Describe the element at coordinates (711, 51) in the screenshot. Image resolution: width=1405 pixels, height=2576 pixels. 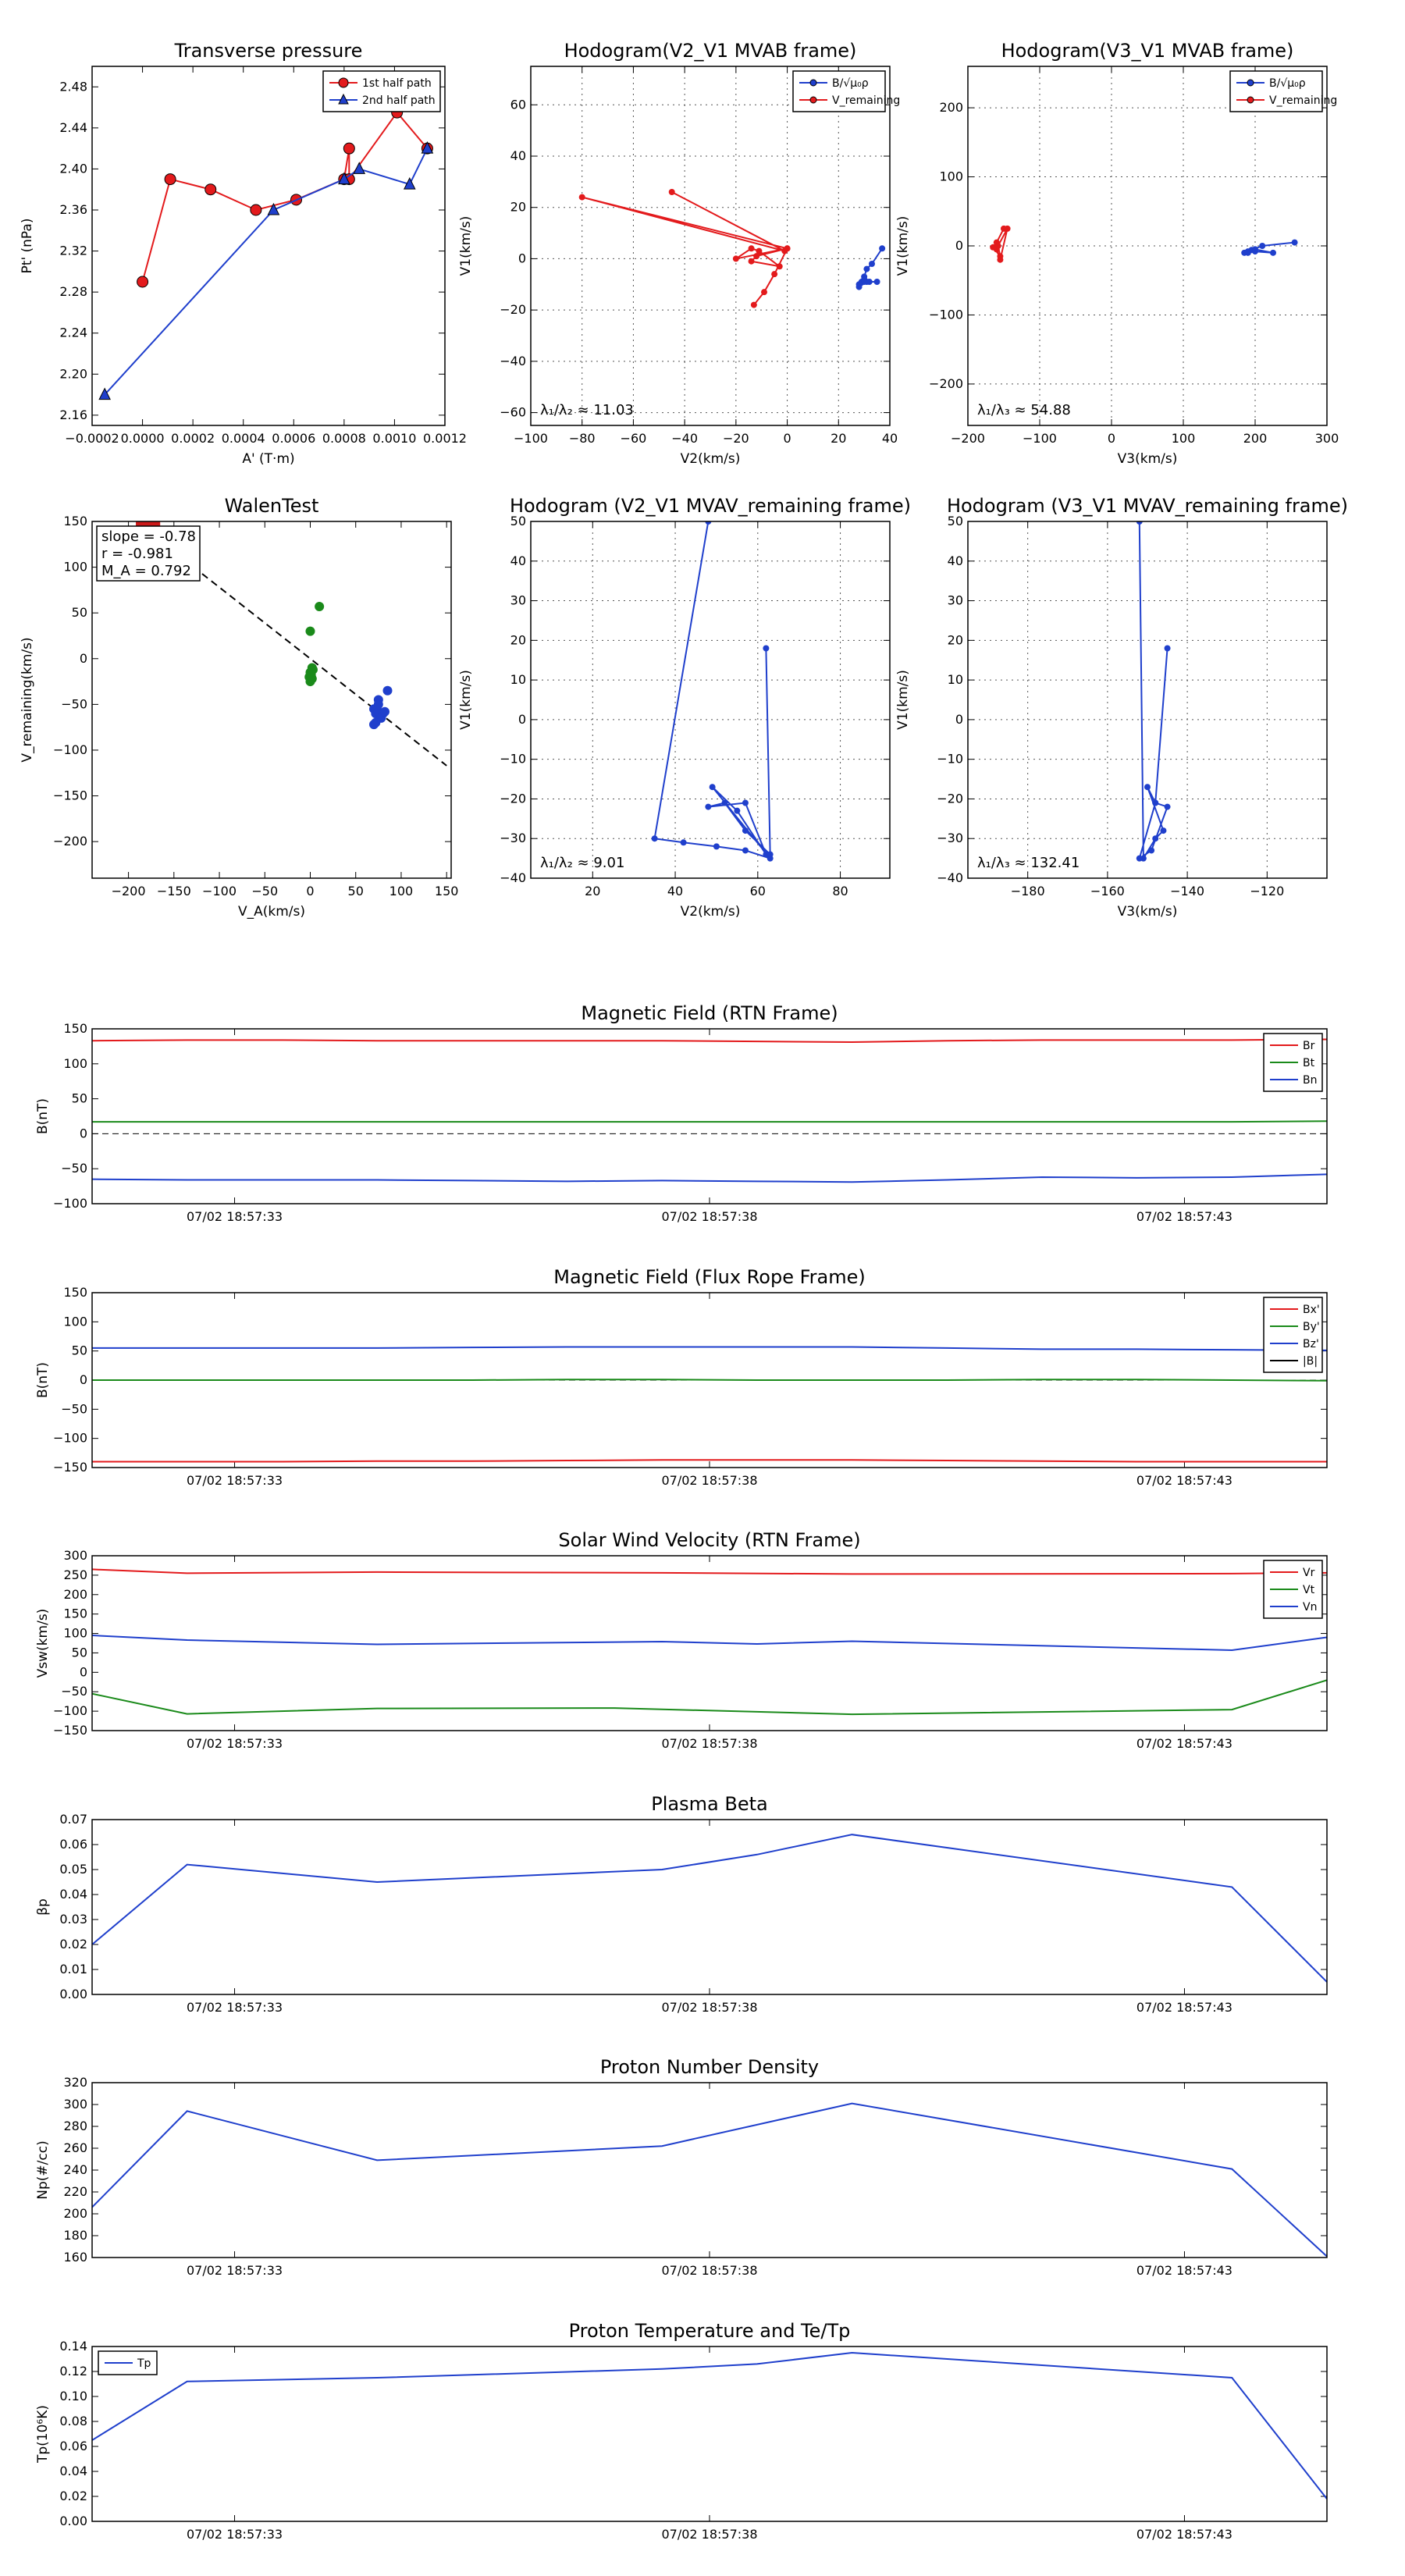
I see `chart-title: Hodogram(V2_V1 MVAB frame)` at that location.